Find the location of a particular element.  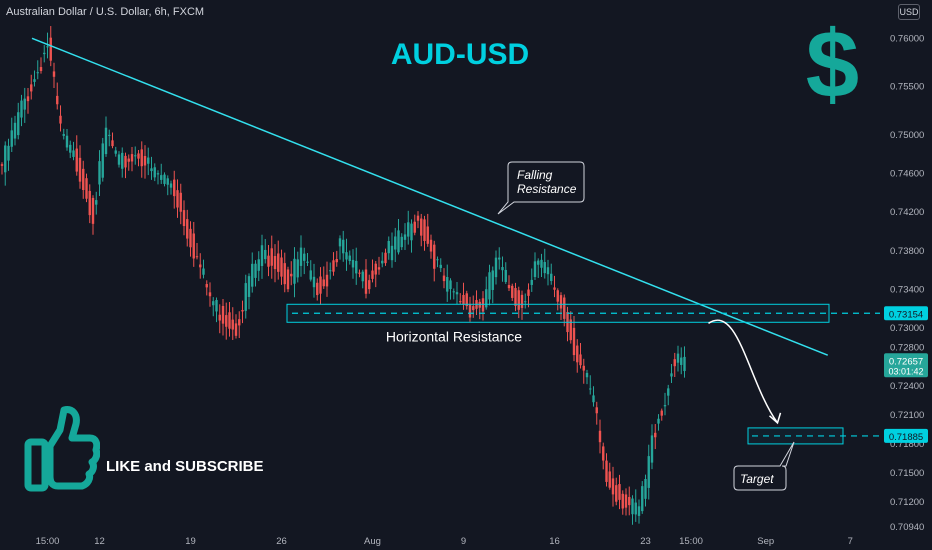

falling-resistance-callout is located at coordinates (541, 188).